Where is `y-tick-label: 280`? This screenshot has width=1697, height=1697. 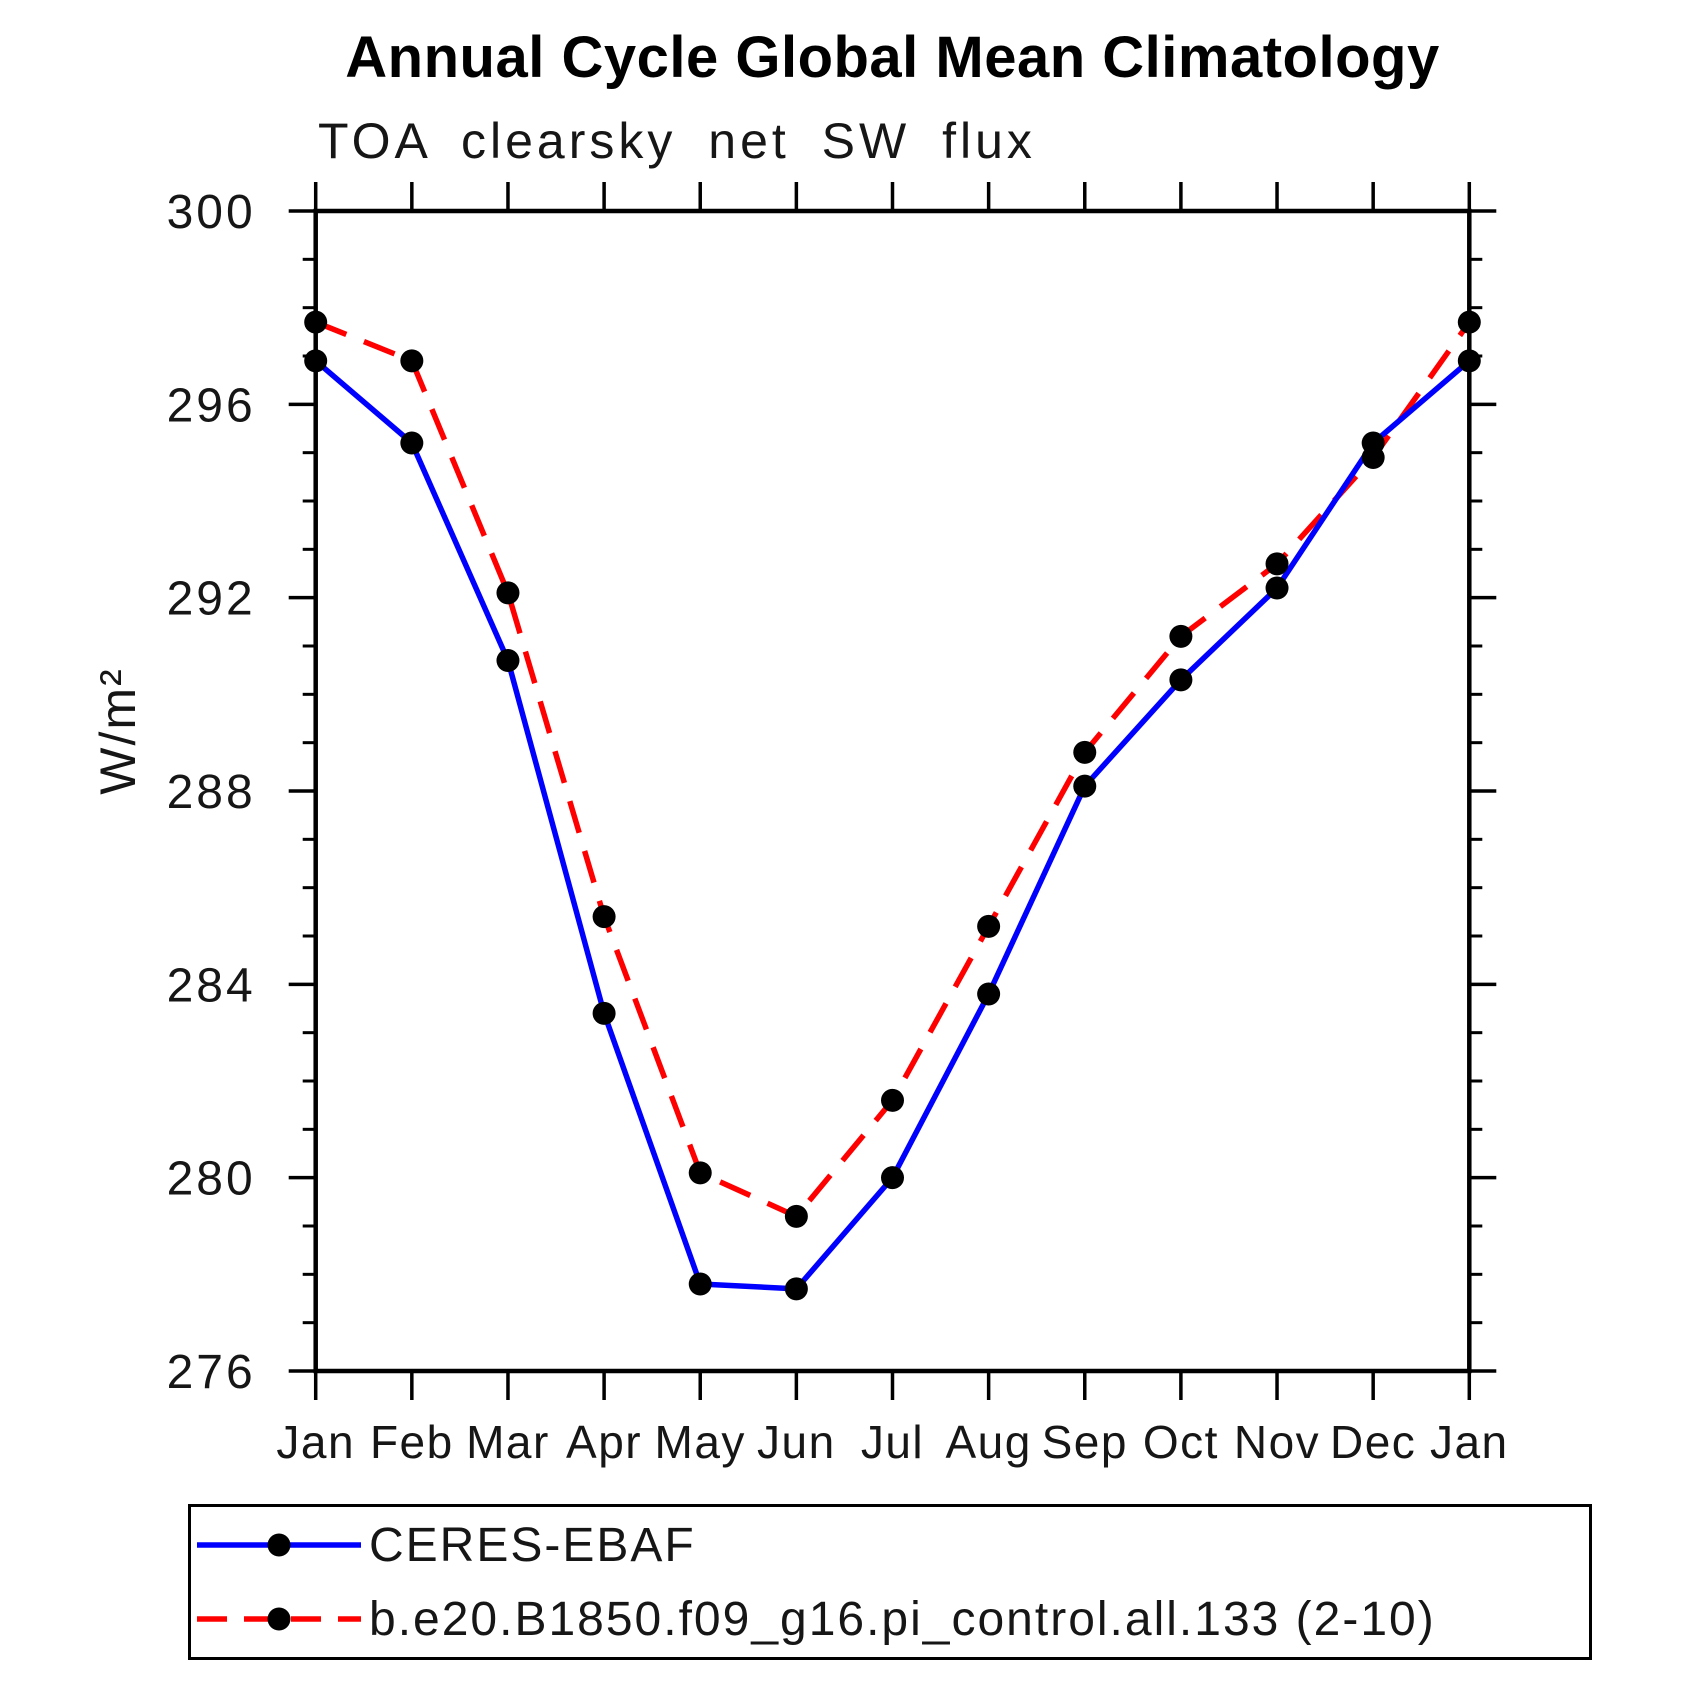 y-tick-label: 280 is located at coordinates (211, 1179).